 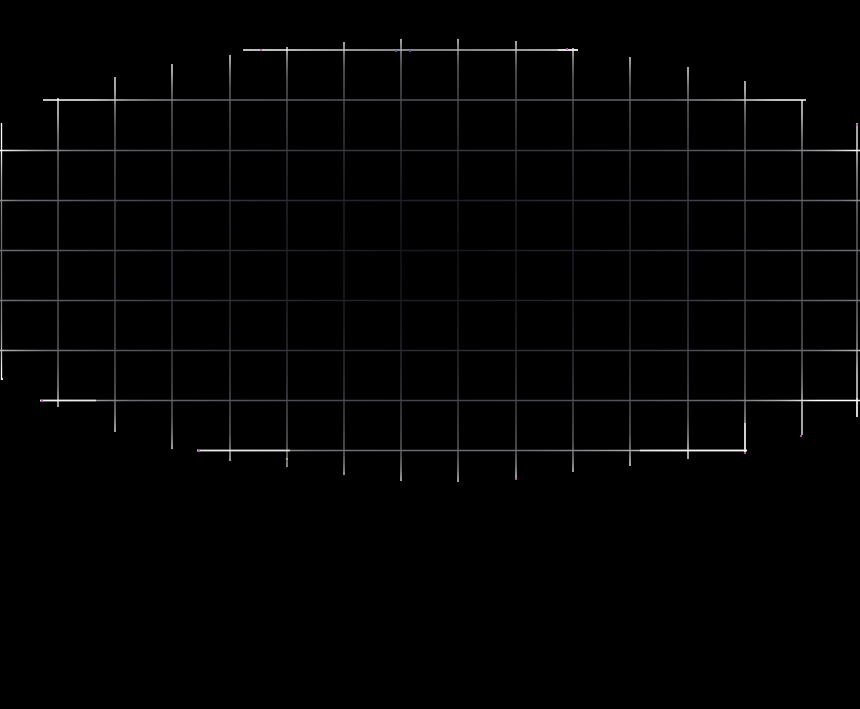 What do you see at coordinates (229, 250) in the screenshot?
I see `dotted-lead-ins` at bounding box center [229, 250].